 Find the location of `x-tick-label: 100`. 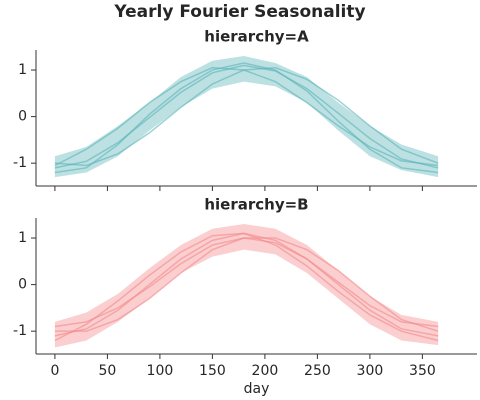

x-tick-label: 100 is located at coordinates (160, 371).